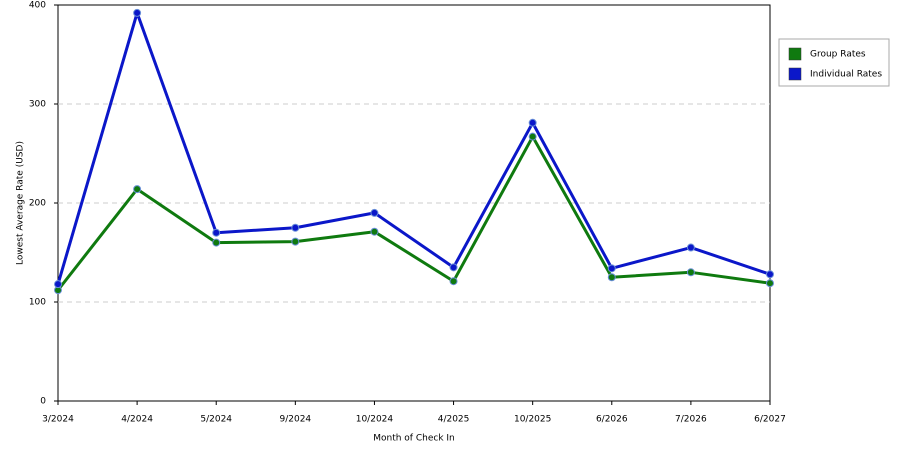  What do you see at coordinates (37, 204) in the screenshot?
I see `y-tick-label: 200` at bounding box center [37, 204].